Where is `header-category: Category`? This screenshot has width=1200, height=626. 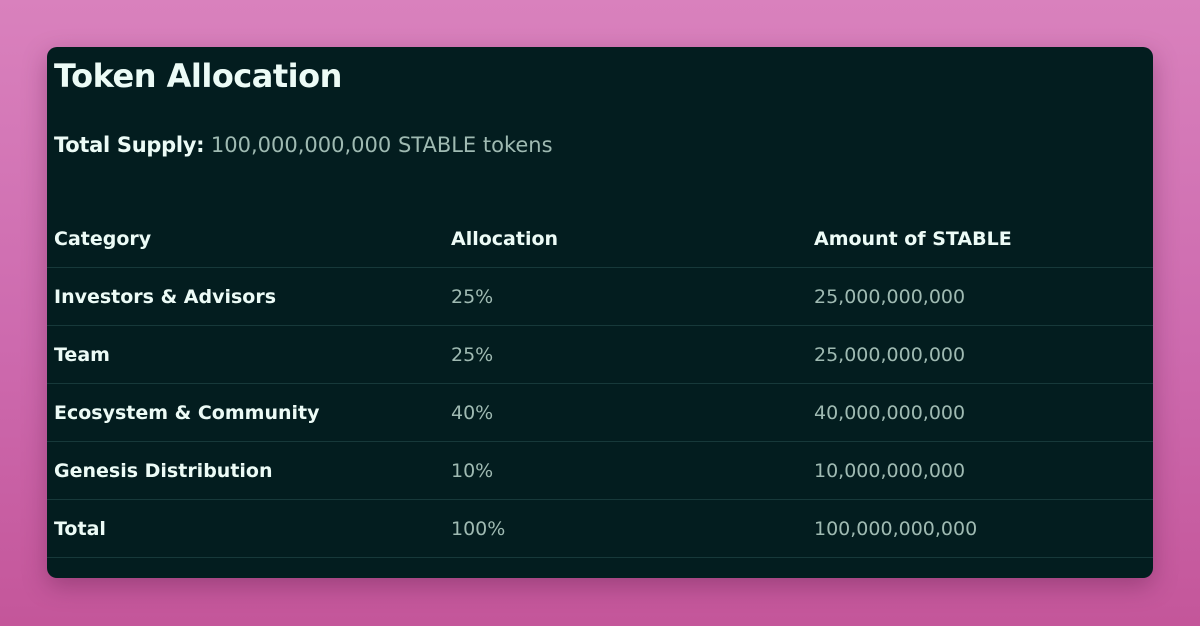 header-category: Category is located at coordinates (245, 239).